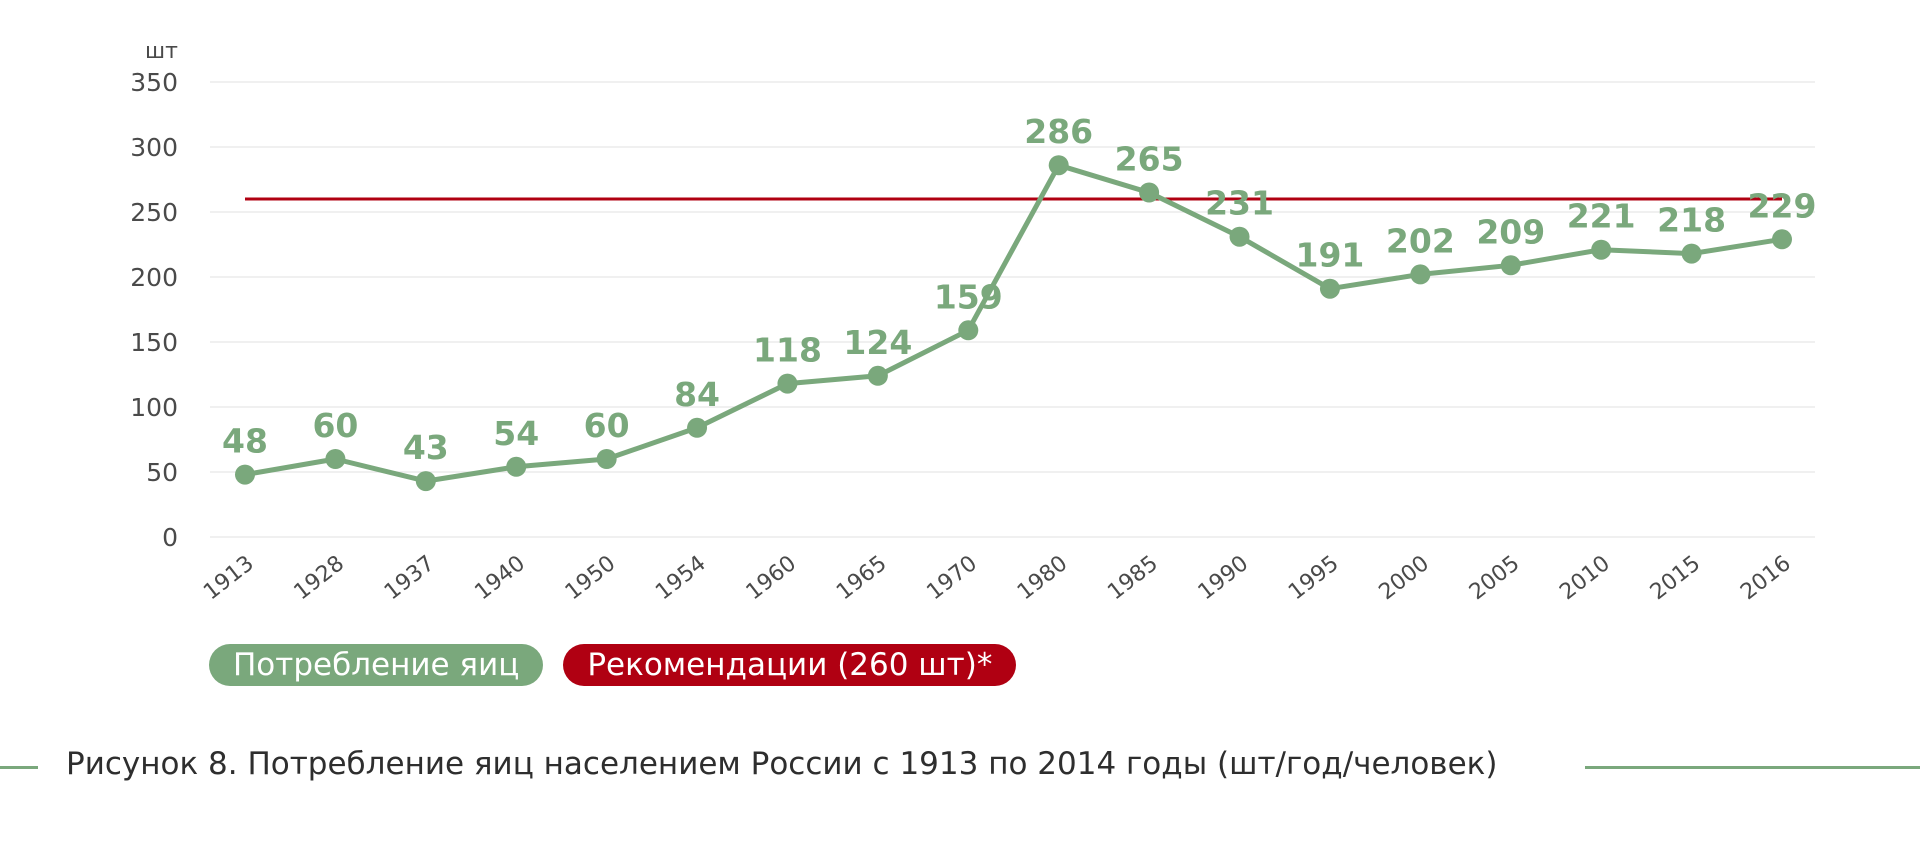  What do you see at coordinates (162, 472) in the screenshot?
I see `y-tick-label: 50` at bounding box center [162, 472].